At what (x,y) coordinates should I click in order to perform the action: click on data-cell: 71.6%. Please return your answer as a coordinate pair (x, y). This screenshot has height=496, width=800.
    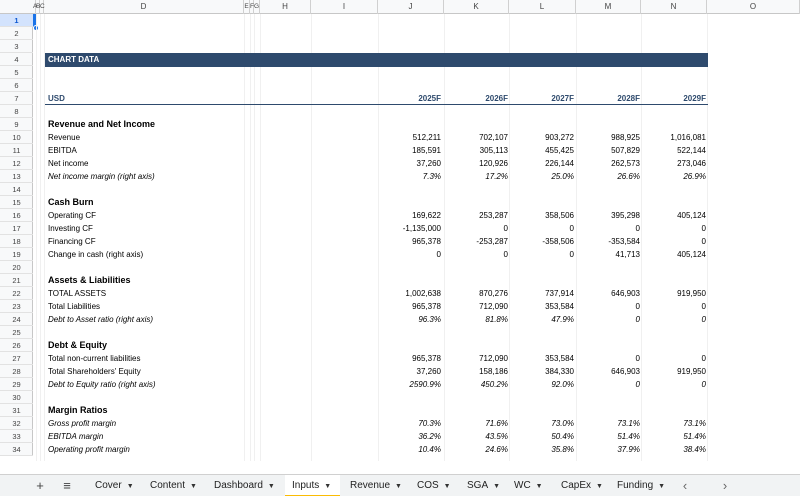
    Looking at the image, I should click on (496, 423).